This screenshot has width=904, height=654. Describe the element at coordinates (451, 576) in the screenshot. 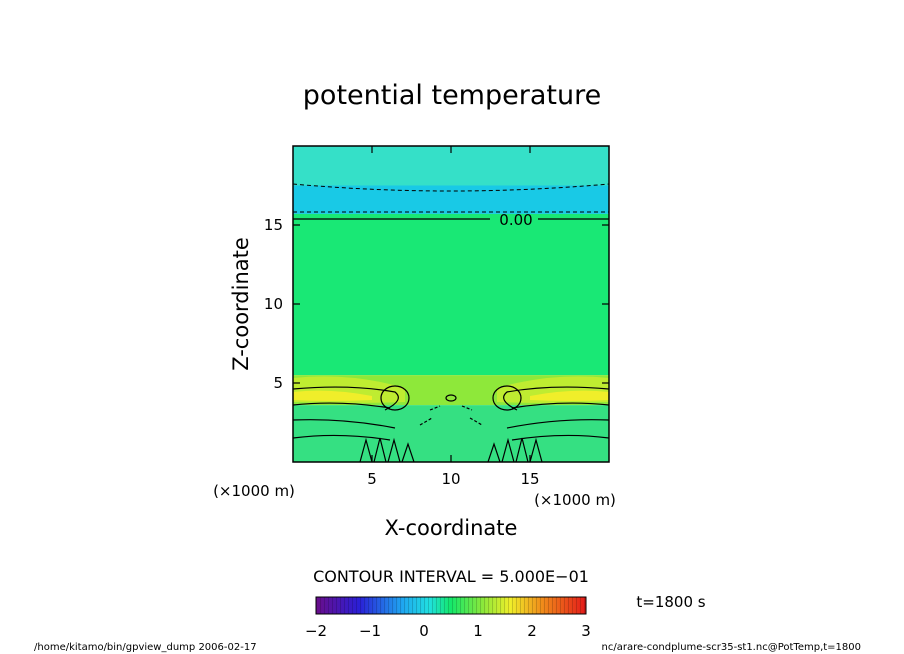

I see `contour-interval-label: CONTOUR INTERVAL = 5.000E−01` at that location.